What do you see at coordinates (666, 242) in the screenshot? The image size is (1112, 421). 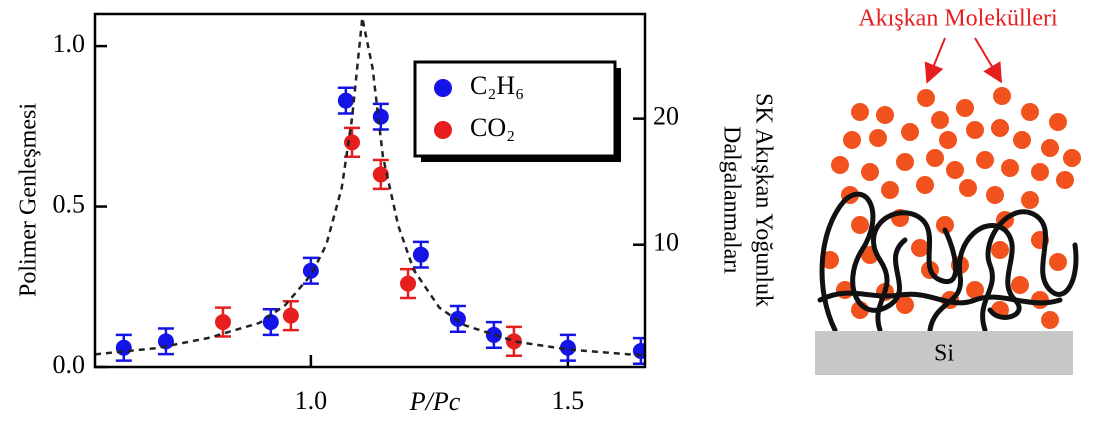 I see `y2-tick-label: 10` at bounding box center [666, 242].